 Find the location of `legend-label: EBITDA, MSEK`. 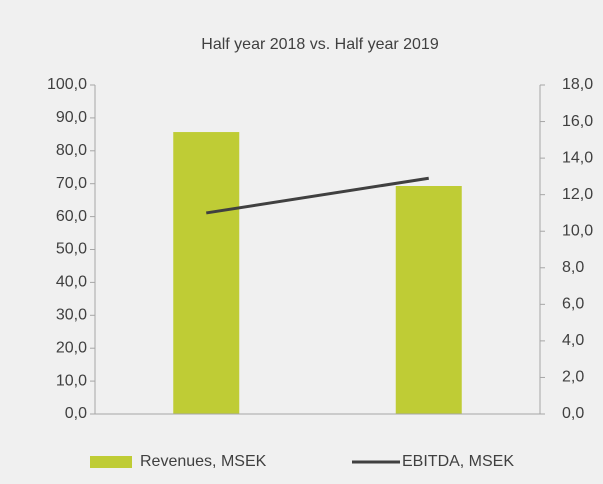

legend-label: EBITDA, MSEK is located at coordinates (458, 461).